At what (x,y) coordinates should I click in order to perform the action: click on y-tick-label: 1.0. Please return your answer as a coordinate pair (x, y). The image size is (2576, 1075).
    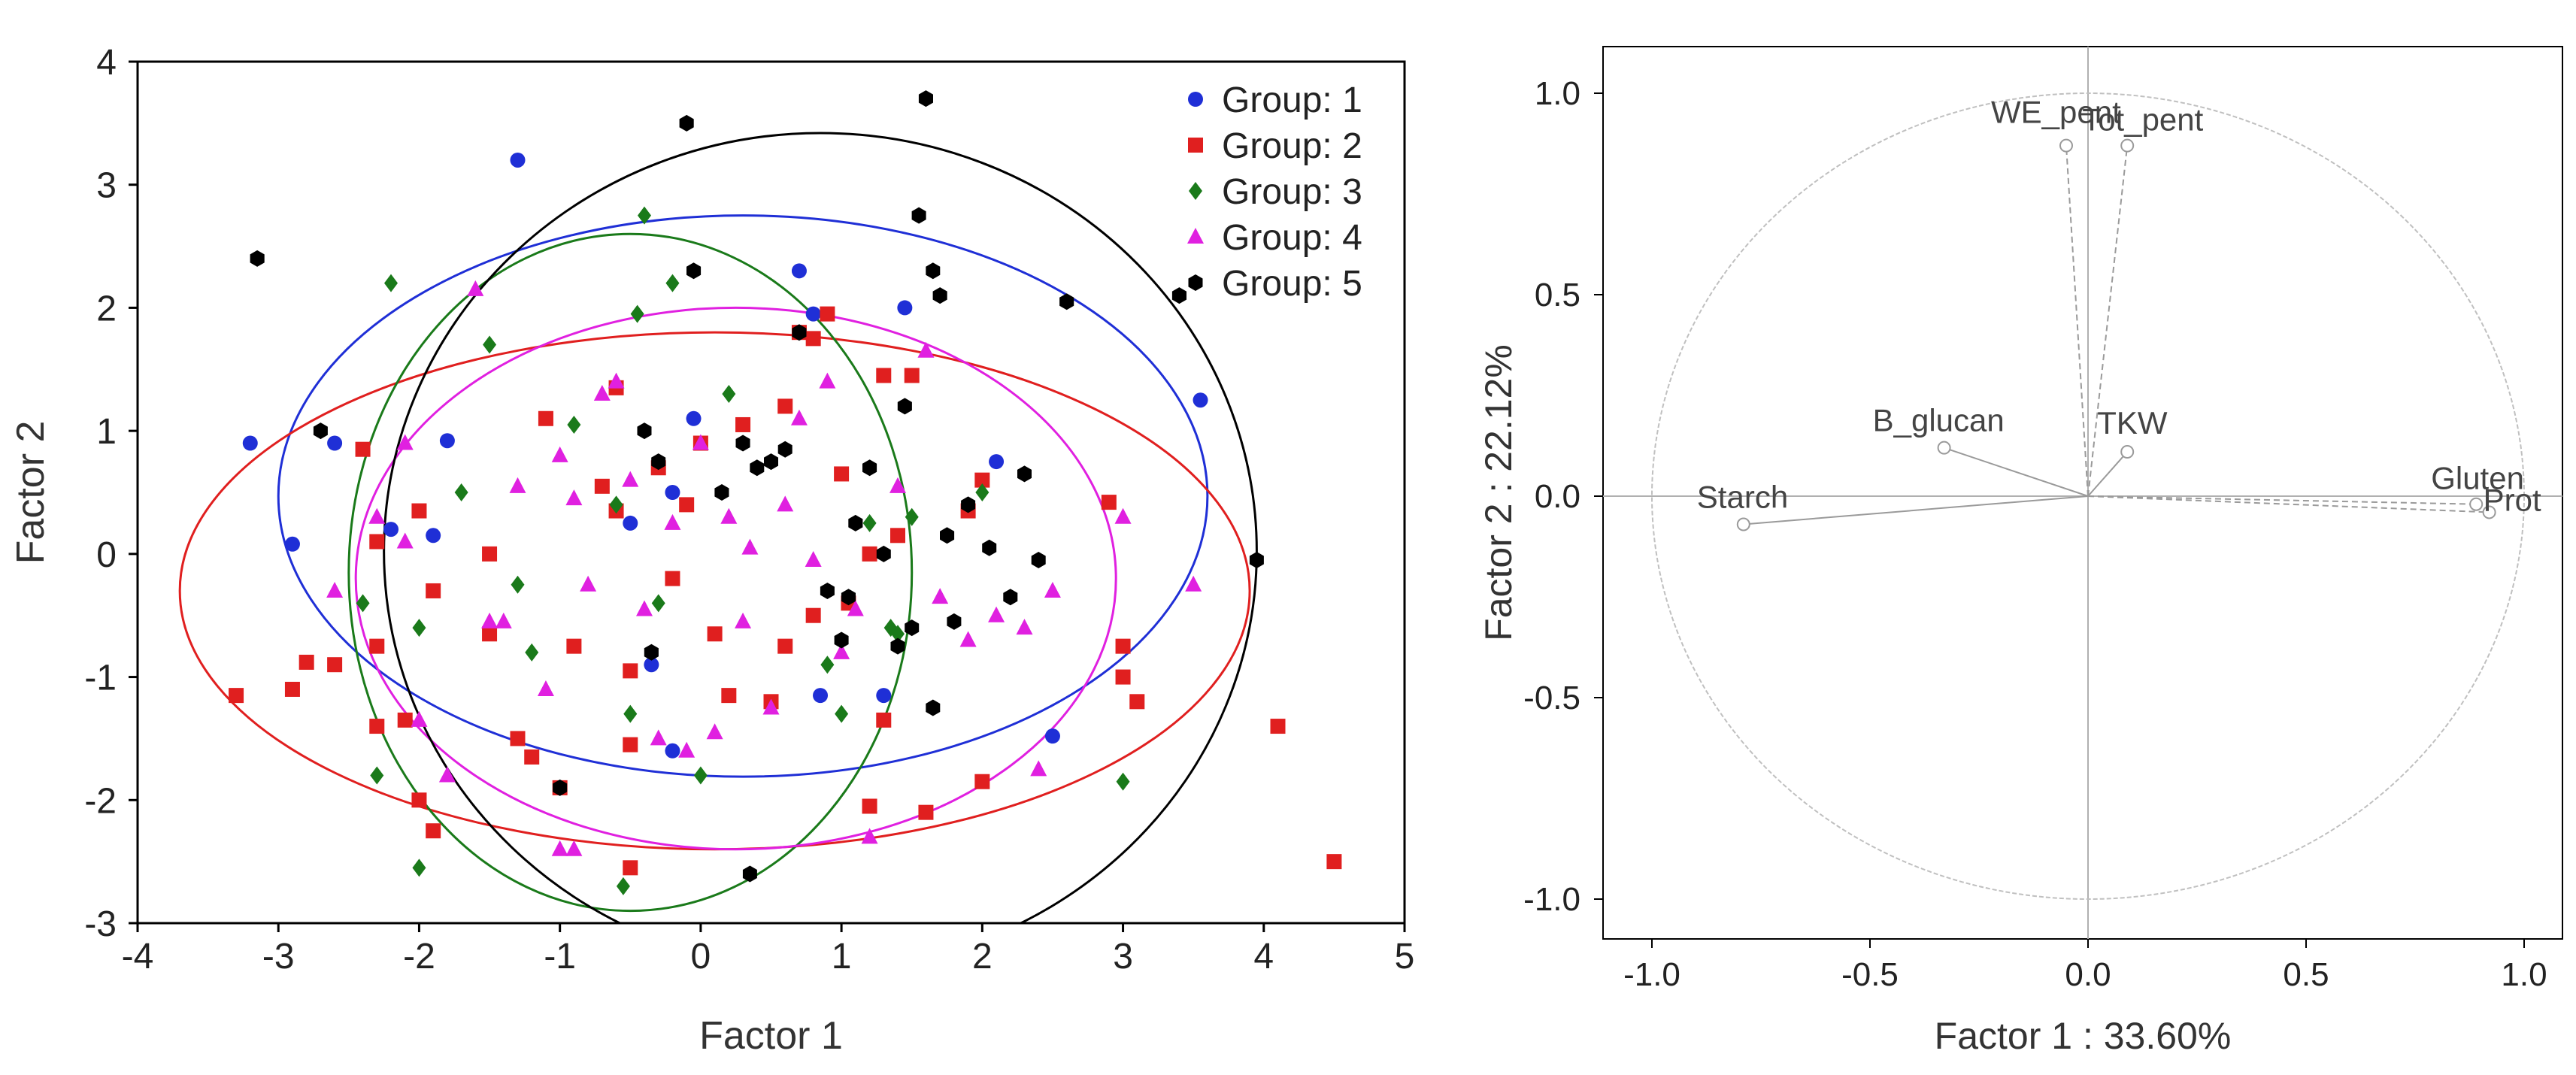
    Looking at the image, I should click on (1557, 93).